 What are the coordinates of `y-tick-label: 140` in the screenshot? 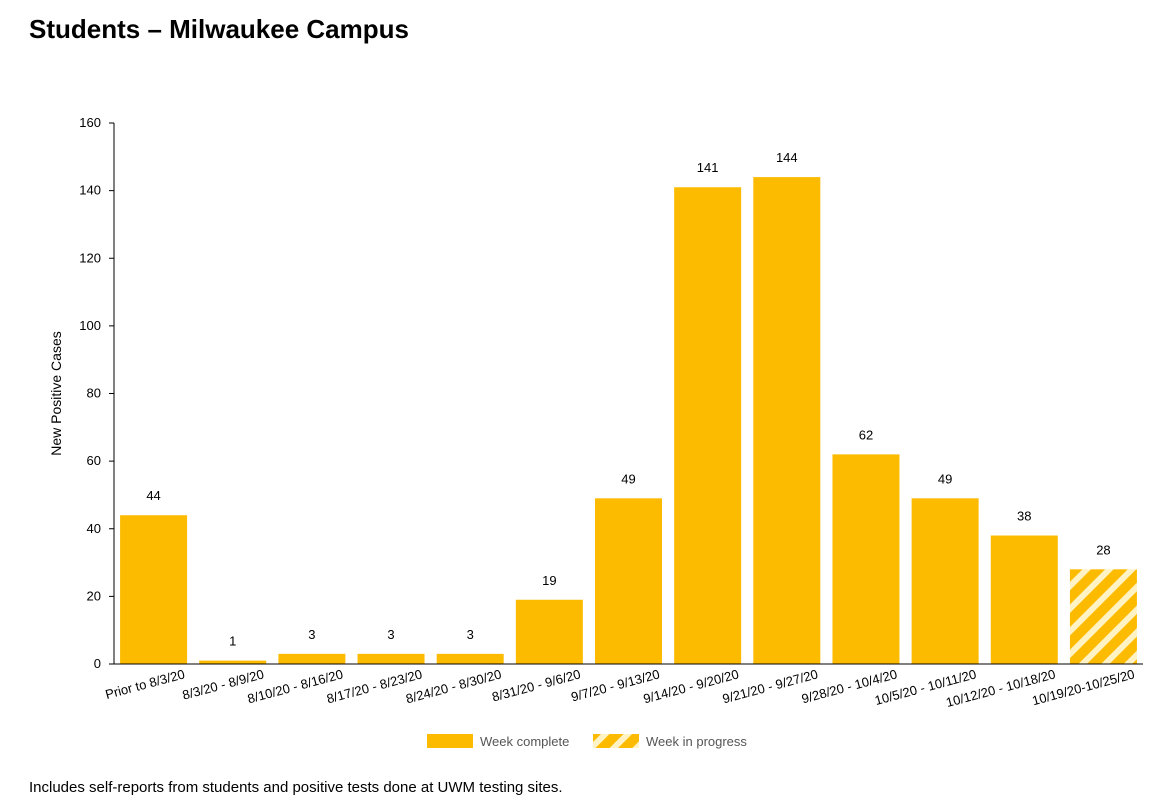 It's located at (90, 190).